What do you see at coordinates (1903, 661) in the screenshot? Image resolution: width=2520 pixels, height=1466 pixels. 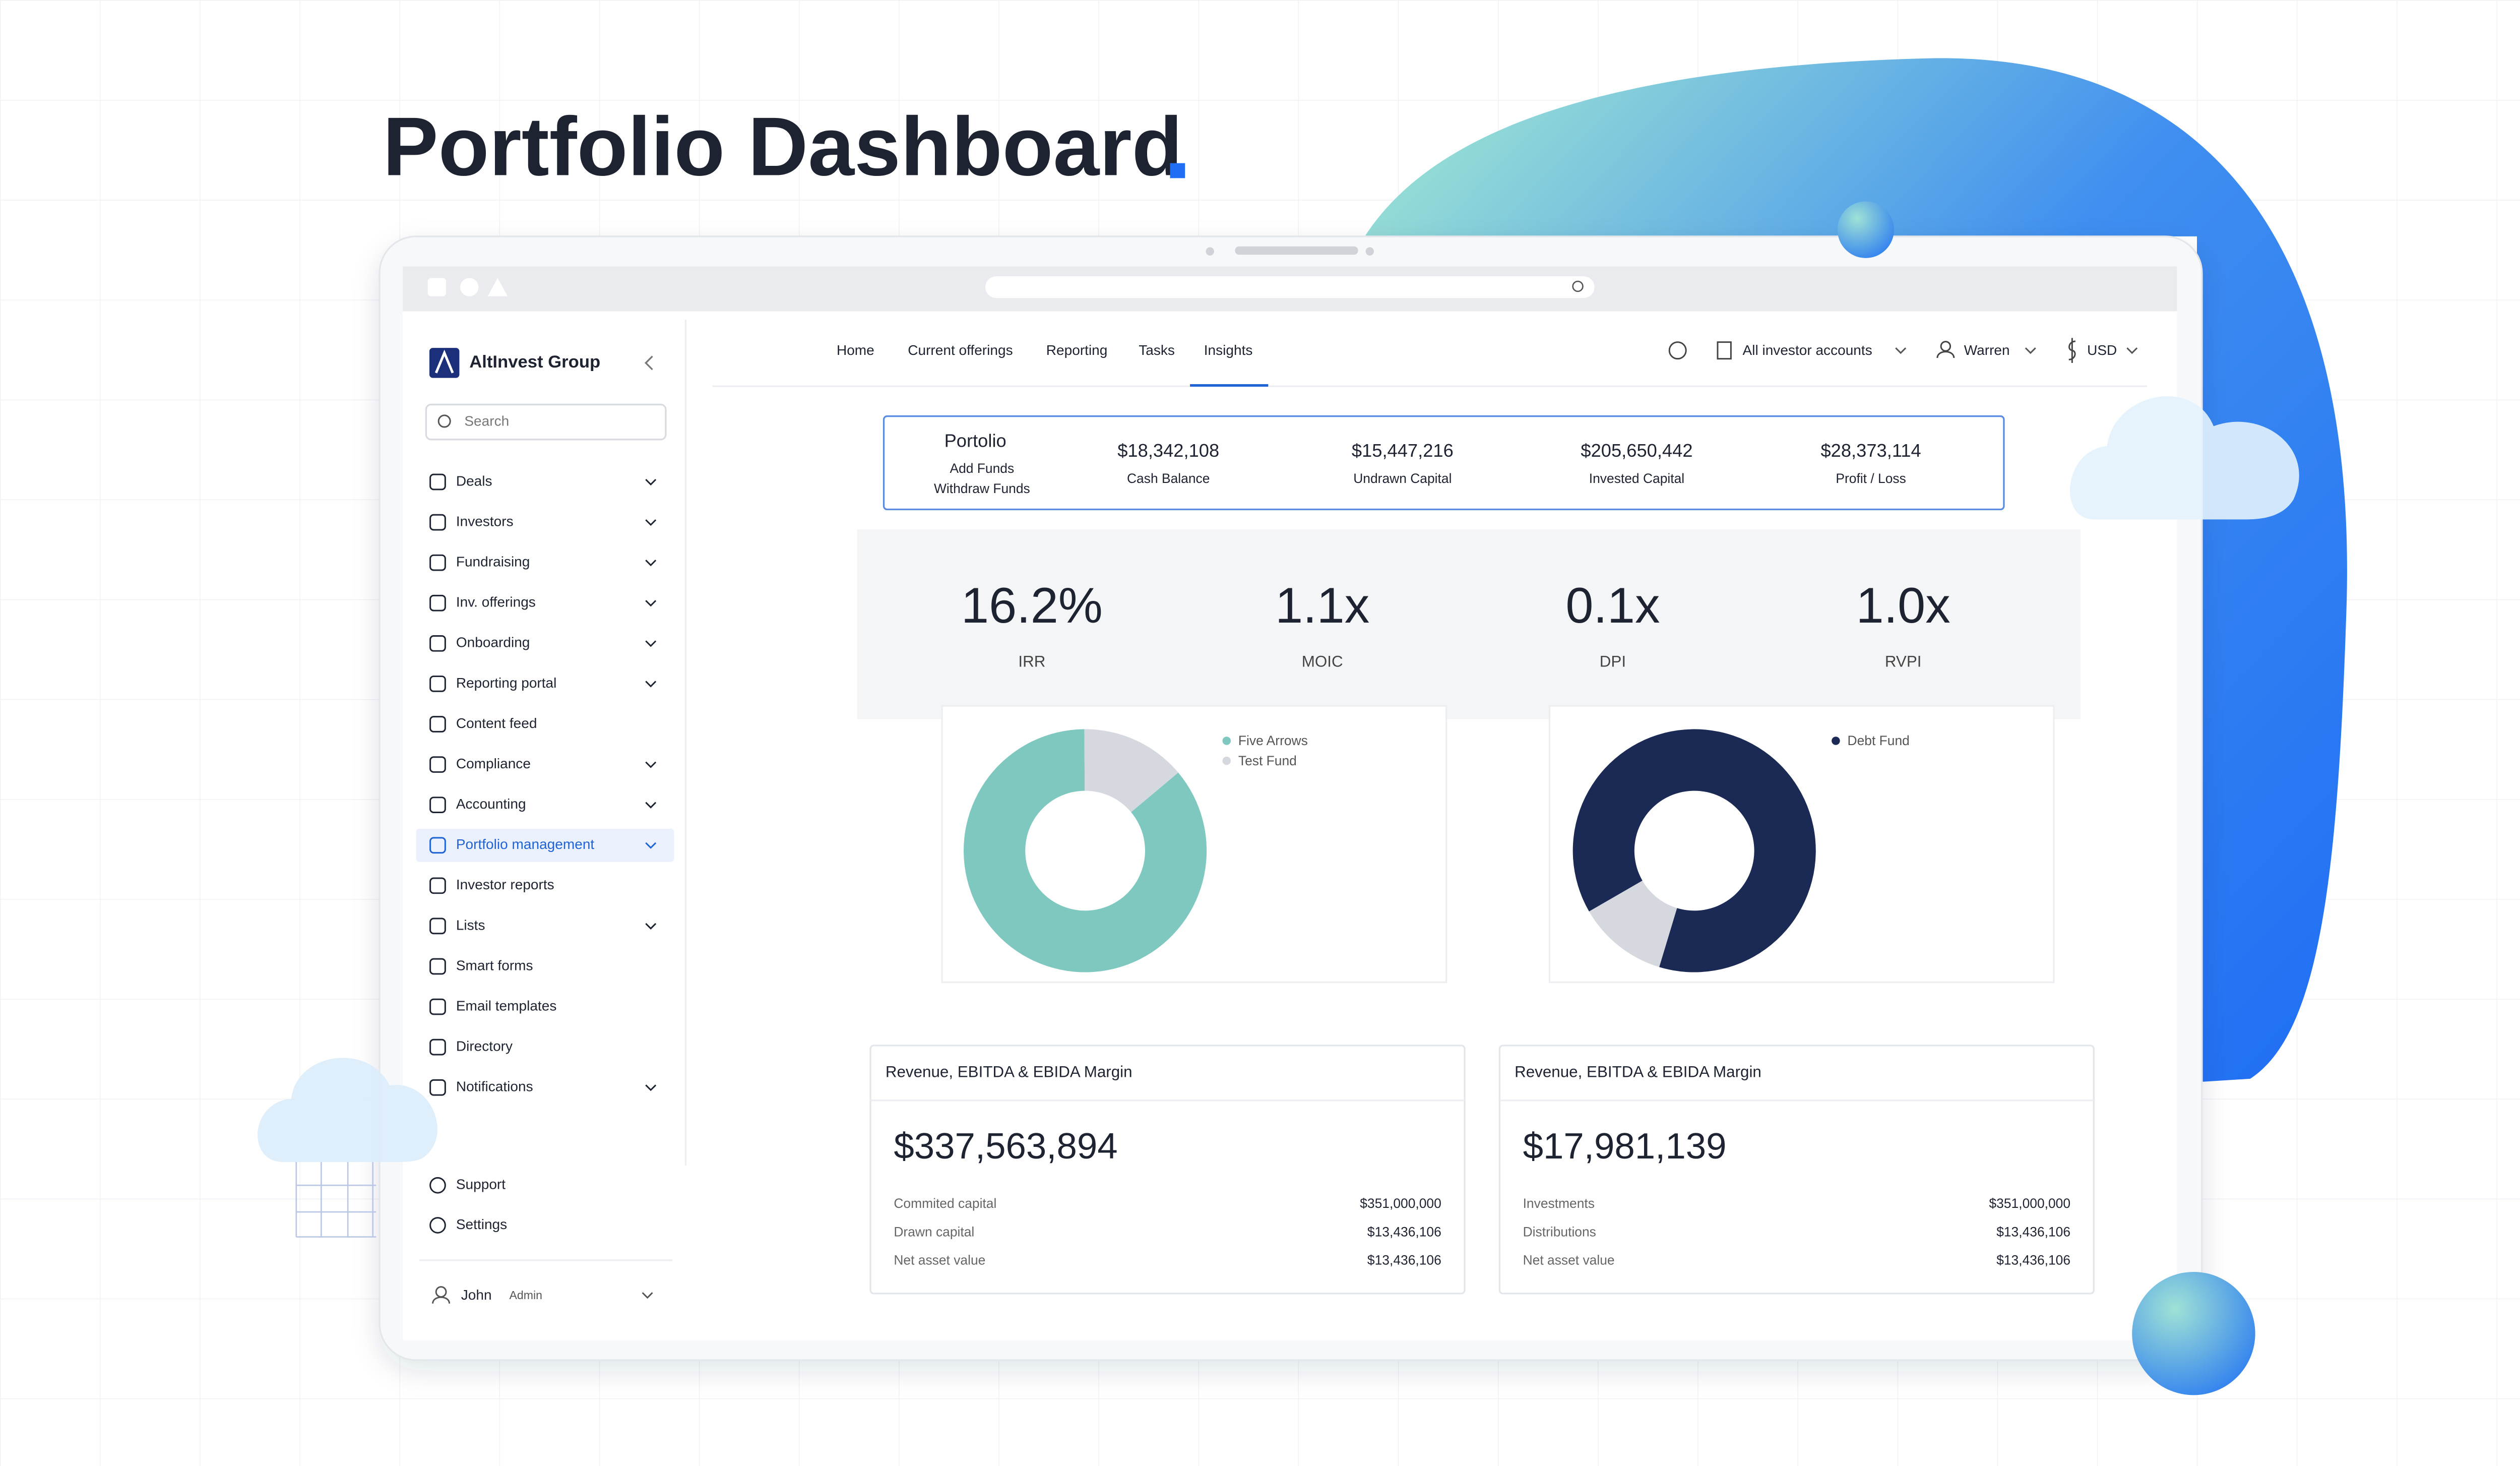 I see `metric-label: RVPI` at bounding box center [1903, 661].